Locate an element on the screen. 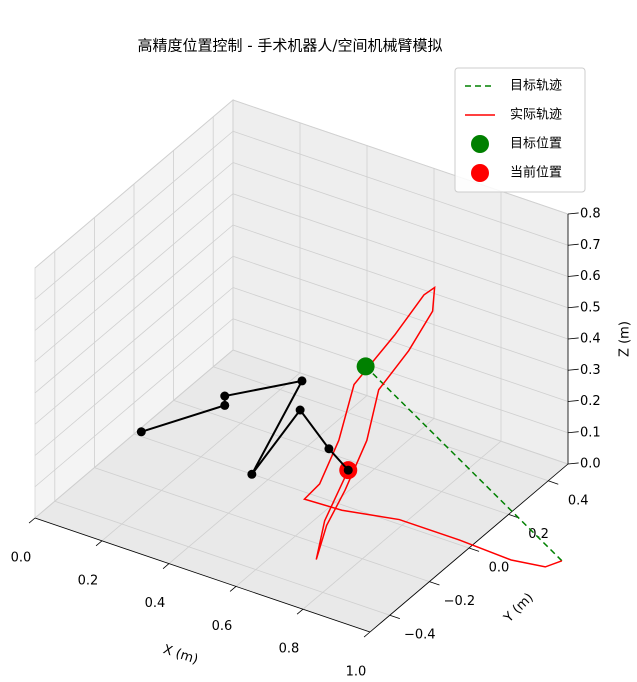  z-tick-label: 0.5 is located at coordinates (590, 307).